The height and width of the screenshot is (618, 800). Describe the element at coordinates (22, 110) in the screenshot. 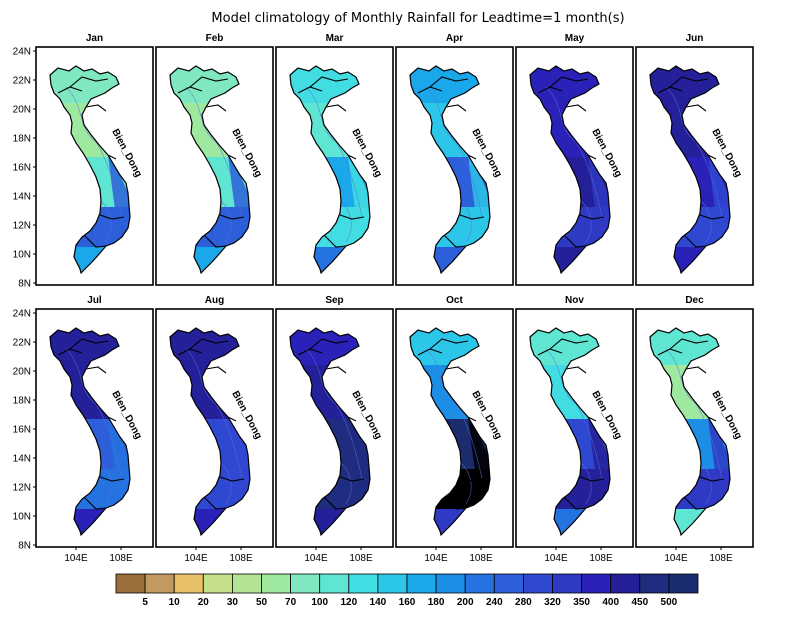

I see `lat-tick-label: 20N` at that location.